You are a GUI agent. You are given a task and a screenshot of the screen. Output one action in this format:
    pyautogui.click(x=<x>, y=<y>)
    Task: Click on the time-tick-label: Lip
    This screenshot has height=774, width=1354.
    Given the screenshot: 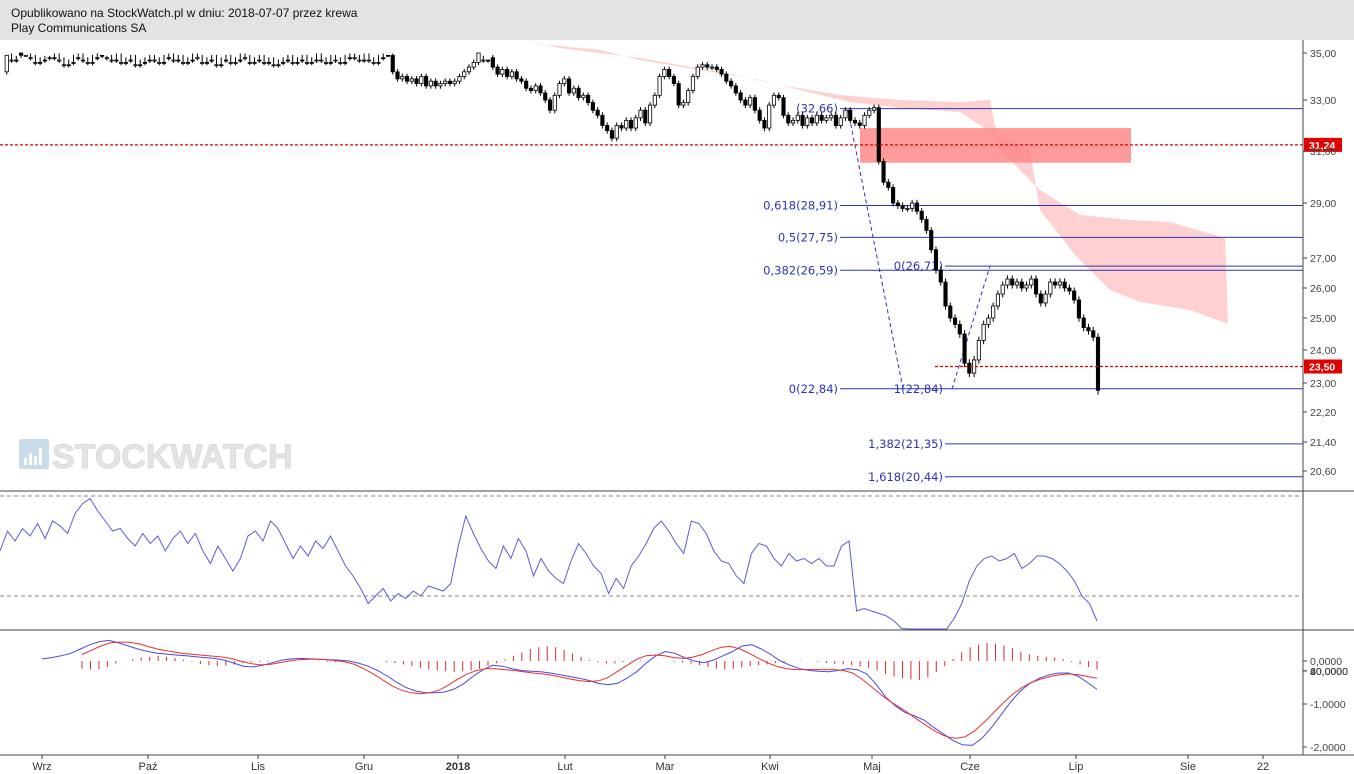 What is the action you would take?
    pyautogui.click(x=1076, y=767)
    